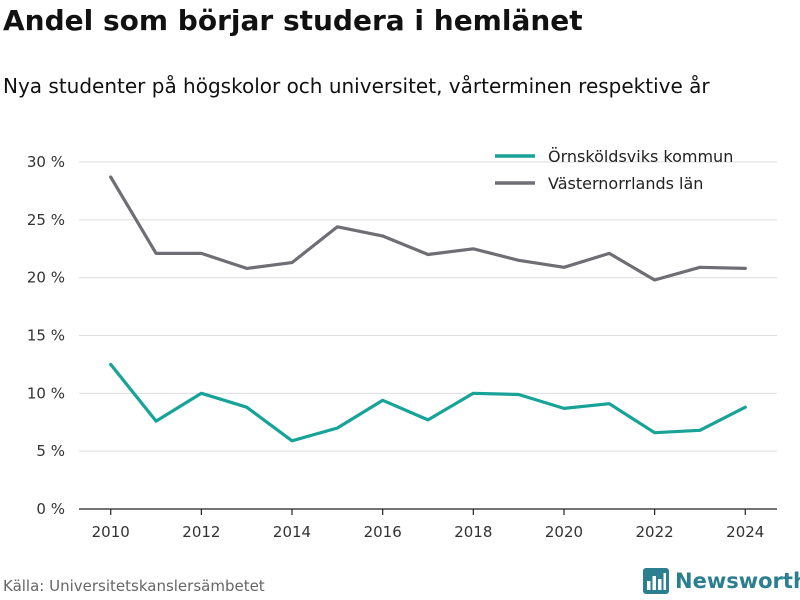 This screenshot has width=800, height=600. What do you see at coordinates (292, 532) in the screenshot?
I see `x-tick-label: 2014` at bounding box center [292, 532].